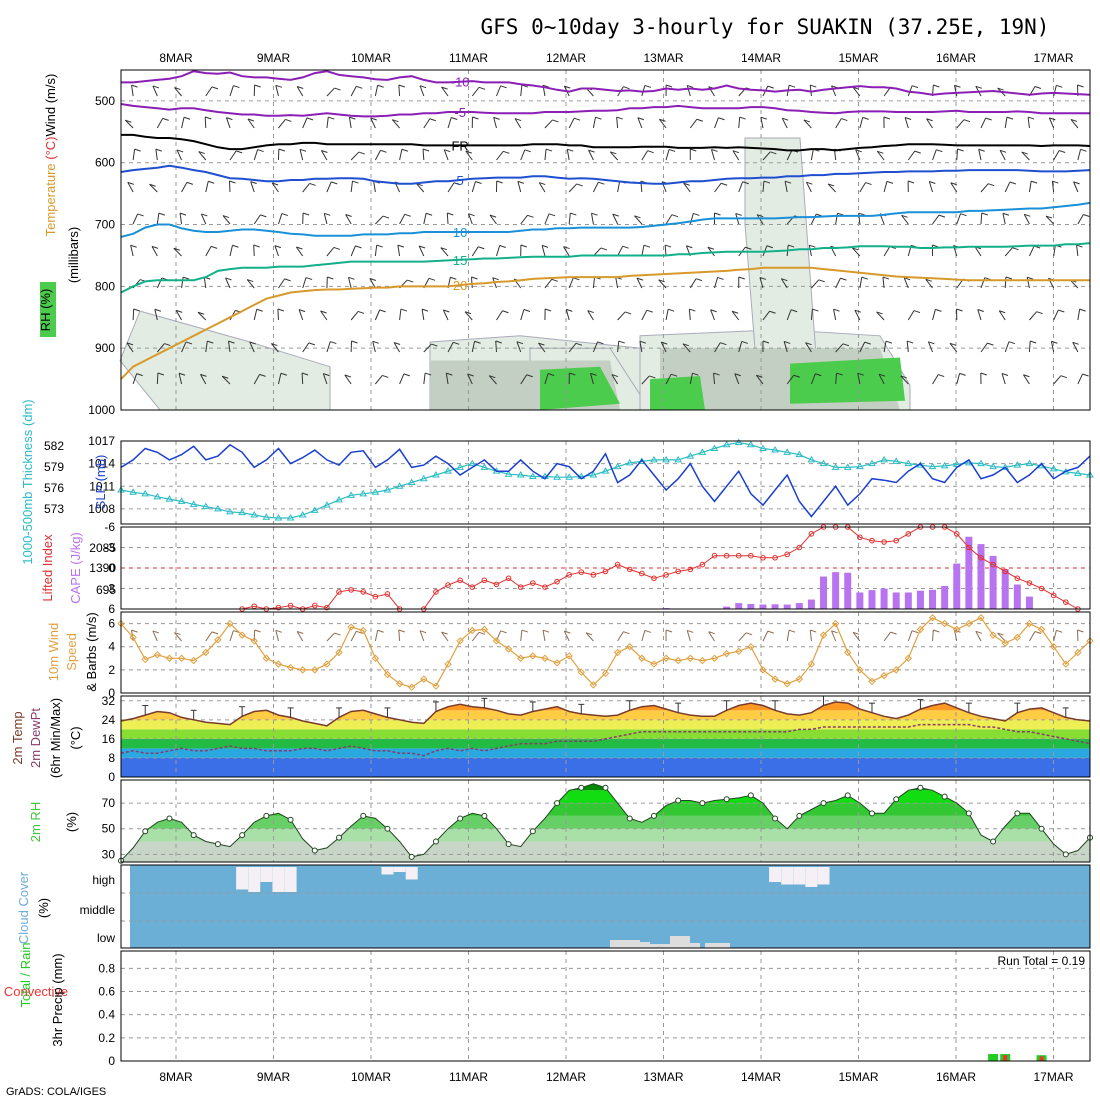 The image size is (1100, 1100). Describe the element at coordinates (605, 652) in the screenshot. I see `wind-panel-bg` at that location.